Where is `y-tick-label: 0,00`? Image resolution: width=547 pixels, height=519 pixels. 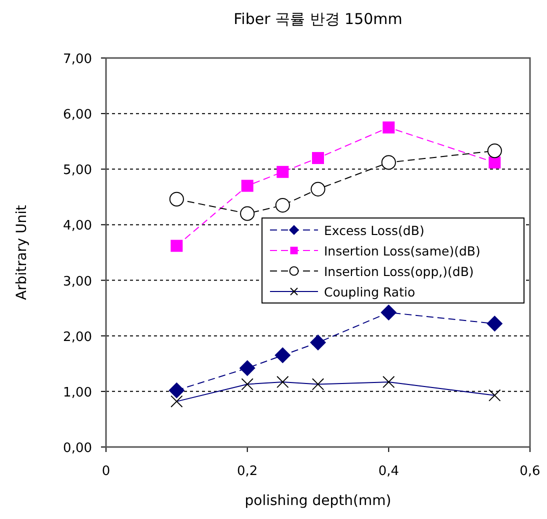
y-tick-label: 0,00 is located at coordinates (77, 448).